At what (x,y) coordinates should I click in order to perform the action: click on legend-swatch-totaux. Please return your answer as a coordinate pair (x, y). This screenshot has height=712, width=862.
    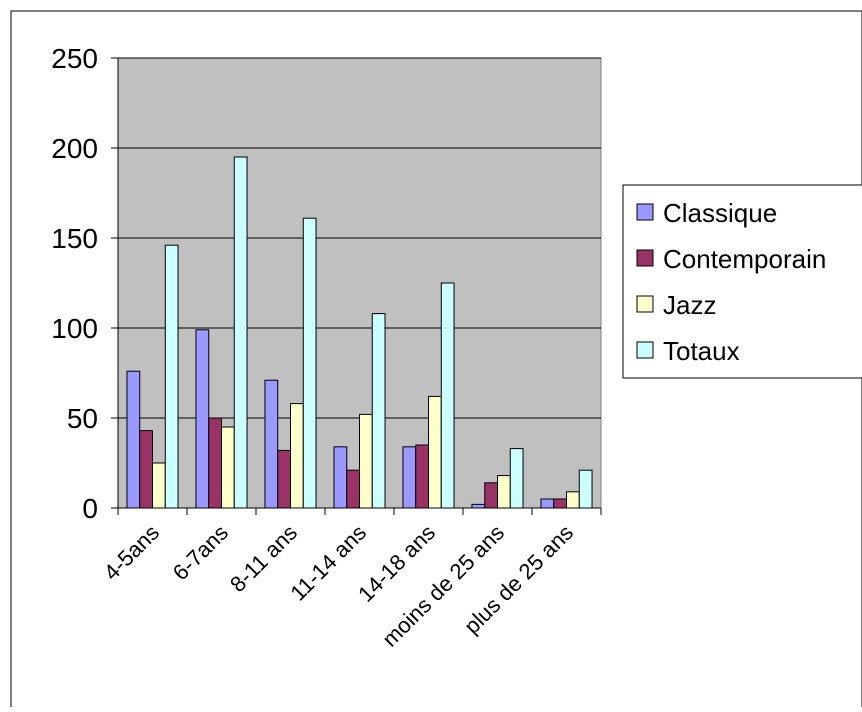
    Looking at the image, I should click on (645, 350).